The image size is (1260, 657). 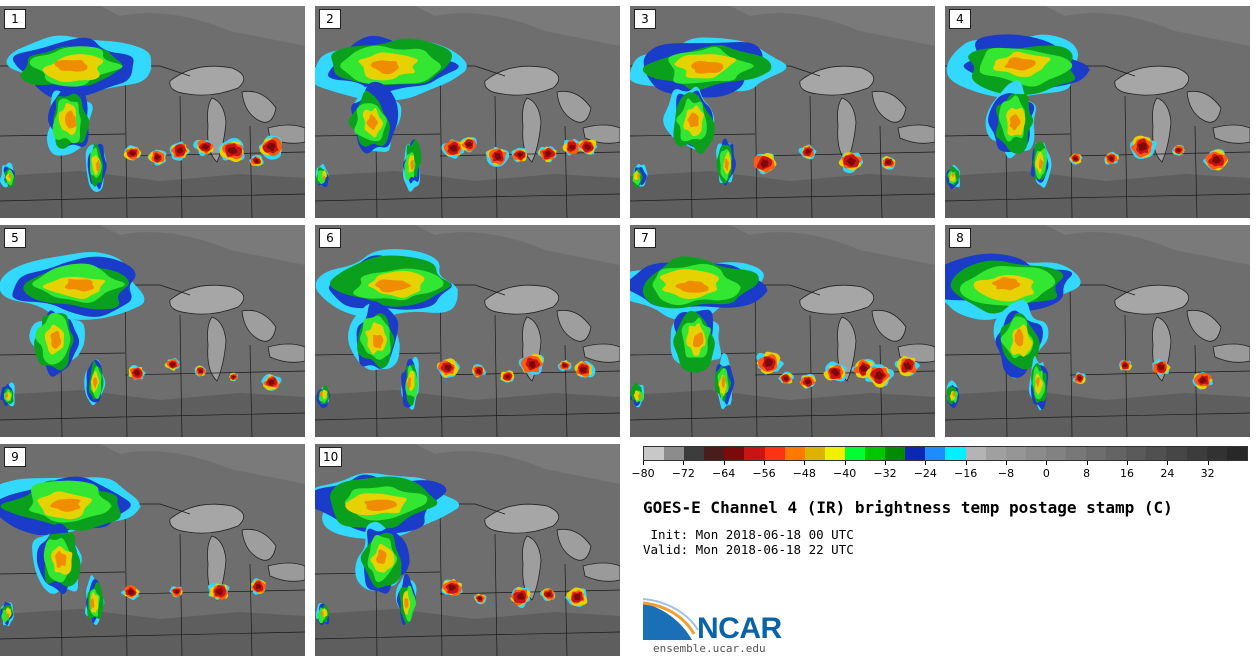 I want to click on panel-number: 6, so click(x=330, y=238).